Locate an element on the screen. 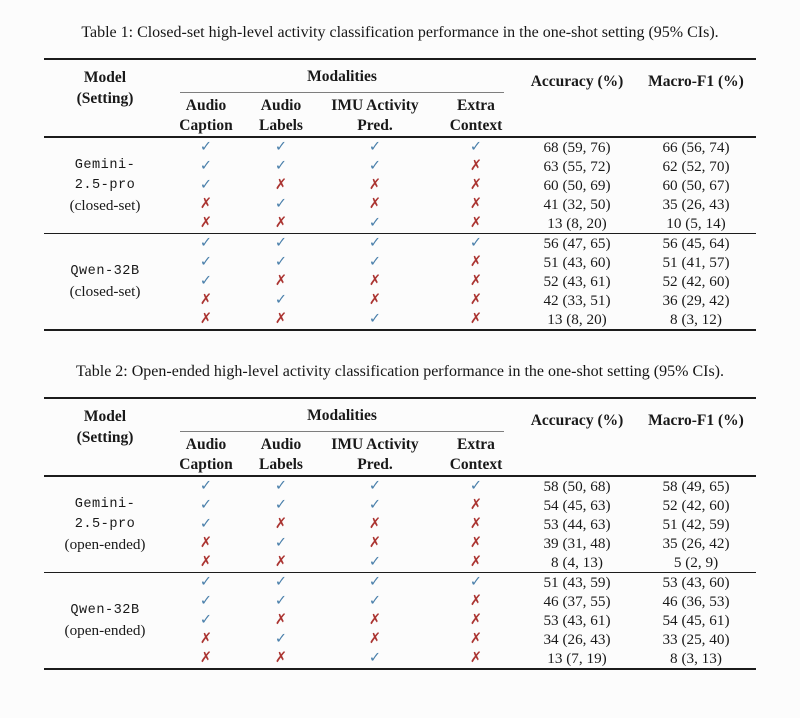 The width and height of the screenshot is (800, 718). subcol-line1: Extra is located at coordinates (476, 105).